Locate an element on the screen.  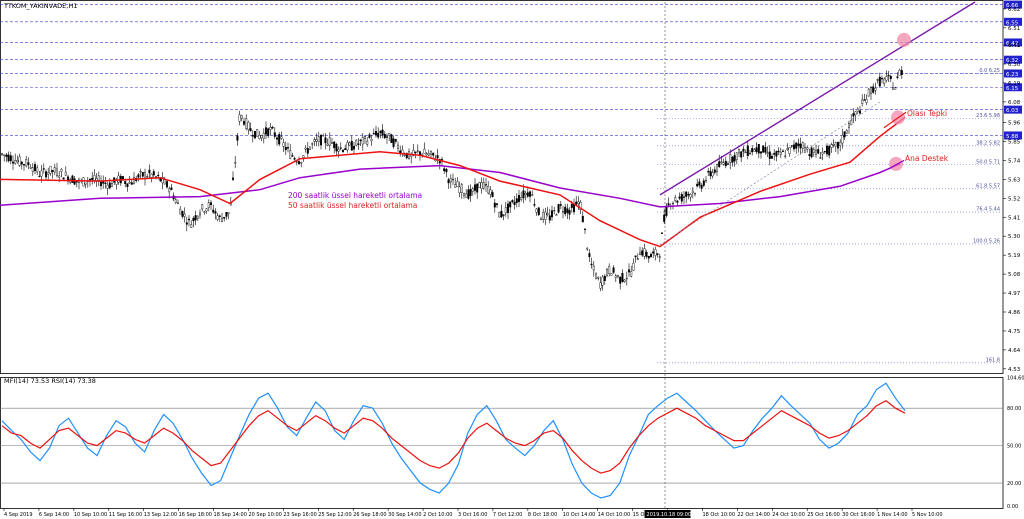
price-tick-label: 6.62 is located at coordinates (1014, 10).